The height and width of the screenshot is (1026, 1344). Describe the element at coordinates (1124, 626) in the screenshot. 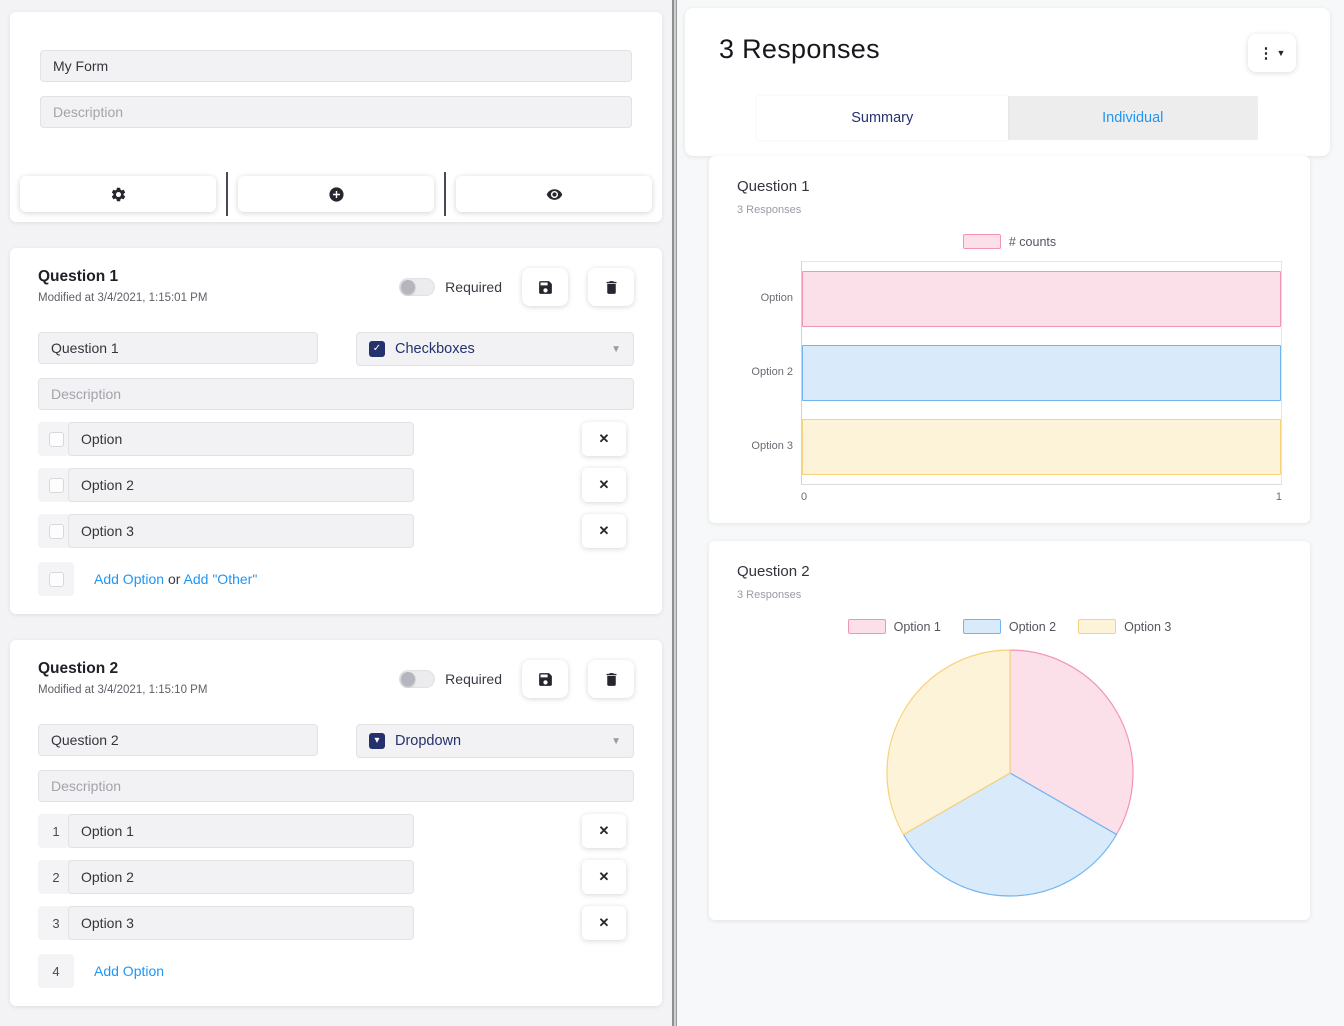

I see `legend-item: Option 3` at that location.